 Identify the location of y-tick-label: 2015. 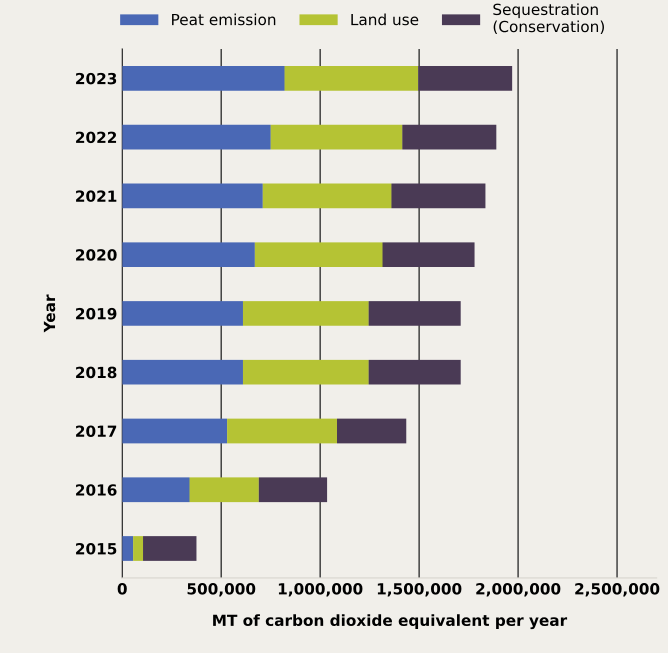
(96, 548).